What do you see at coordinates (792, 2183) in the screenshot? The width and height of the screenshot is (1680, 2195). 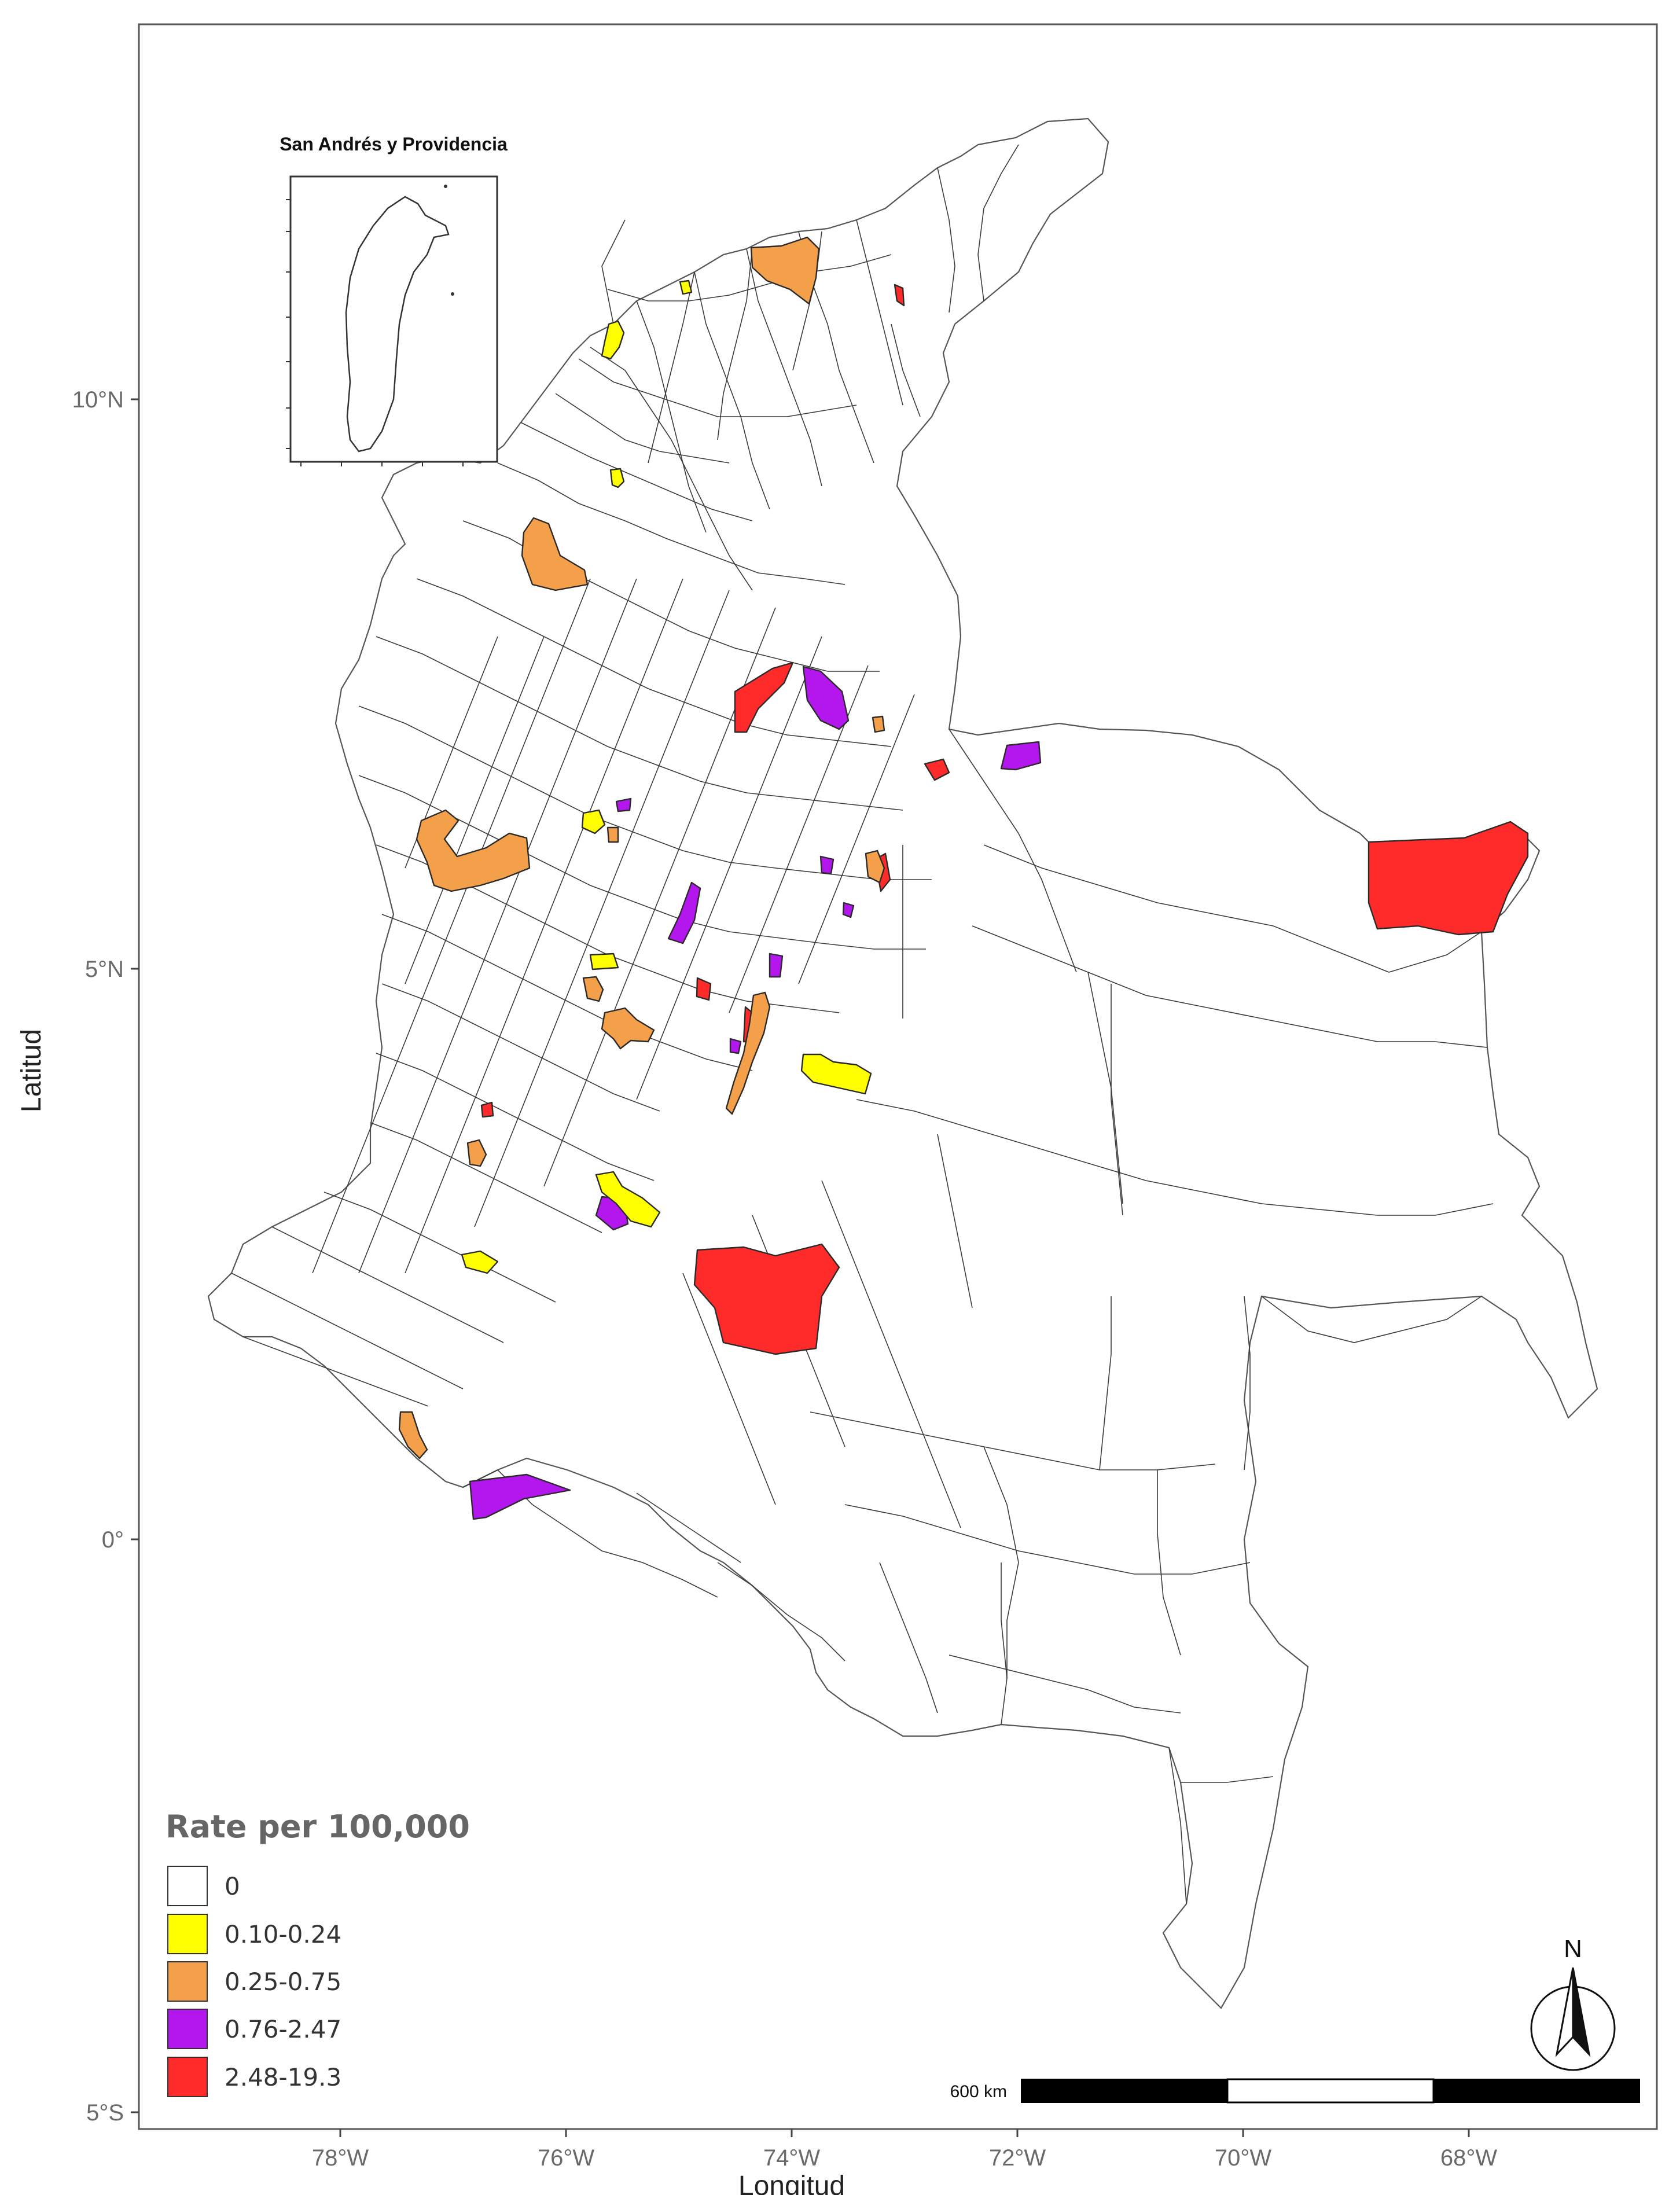 I see `x-axis-title: Longitud` at bounding box center [792, 2183].